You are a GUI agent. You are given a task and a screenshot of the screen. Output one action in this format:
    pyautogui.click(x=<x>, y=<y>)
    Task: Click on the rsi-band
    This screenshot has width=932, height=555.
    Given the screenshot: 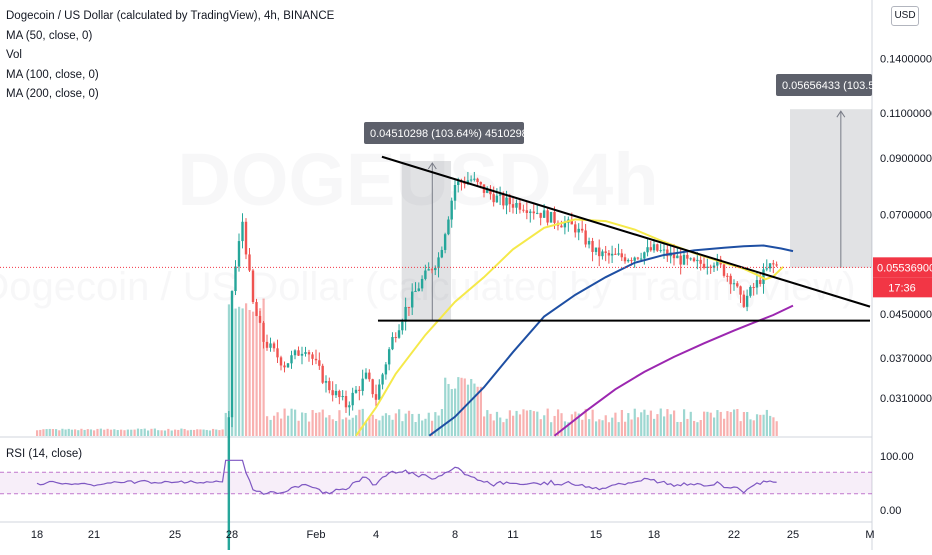 What is the action you would take?
    pyautogui.click(x=436, y=483)
    